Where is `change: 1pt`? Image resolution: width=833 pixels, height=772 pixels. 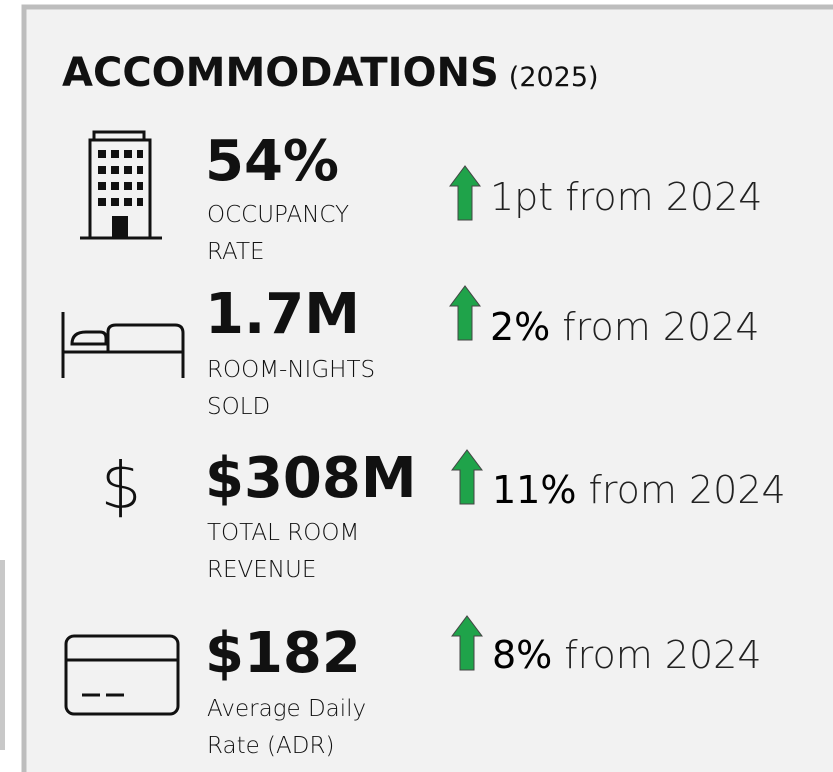 change: 1pt is located at coordinates (521, 197).